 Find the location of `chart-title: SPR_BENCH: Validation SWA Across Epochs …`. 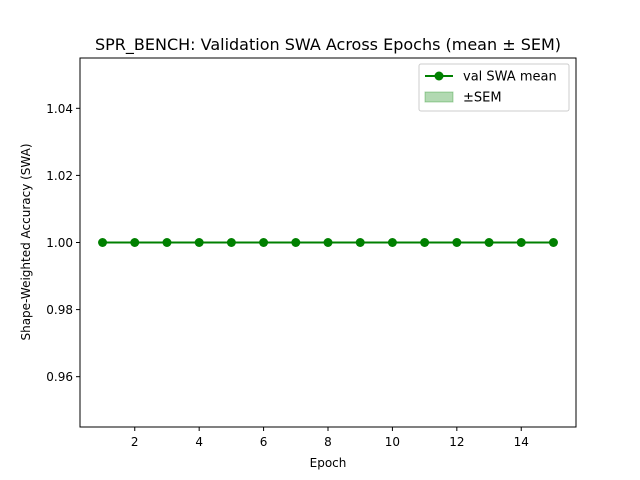

chart-title: SPR_BENCH: Validation SWA Across Epochs … is located at coordinates (328, 45).